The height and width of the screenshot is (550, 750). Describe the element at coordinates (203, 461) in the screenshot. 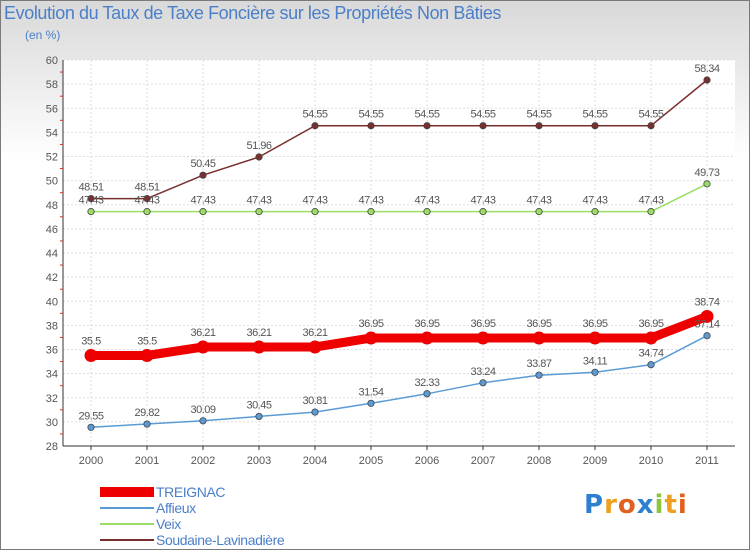

I see `x-tick-label: 2002` at that location.